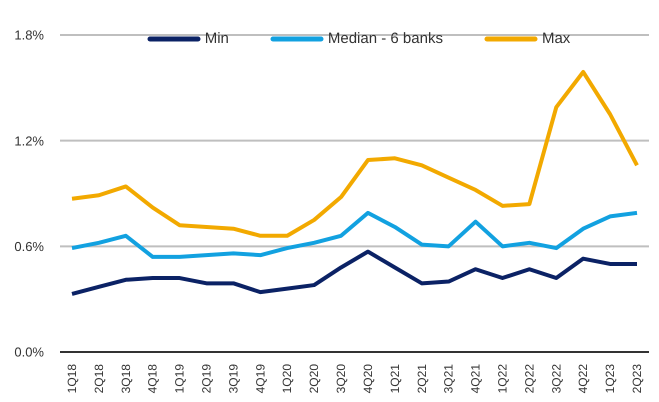 The width and height of the screenshot is (659, 402). What do you see at coordinates (341, 379) in the screenshot?
I see `x-tick-label: 3Q20` at bounding box center [341, 379].